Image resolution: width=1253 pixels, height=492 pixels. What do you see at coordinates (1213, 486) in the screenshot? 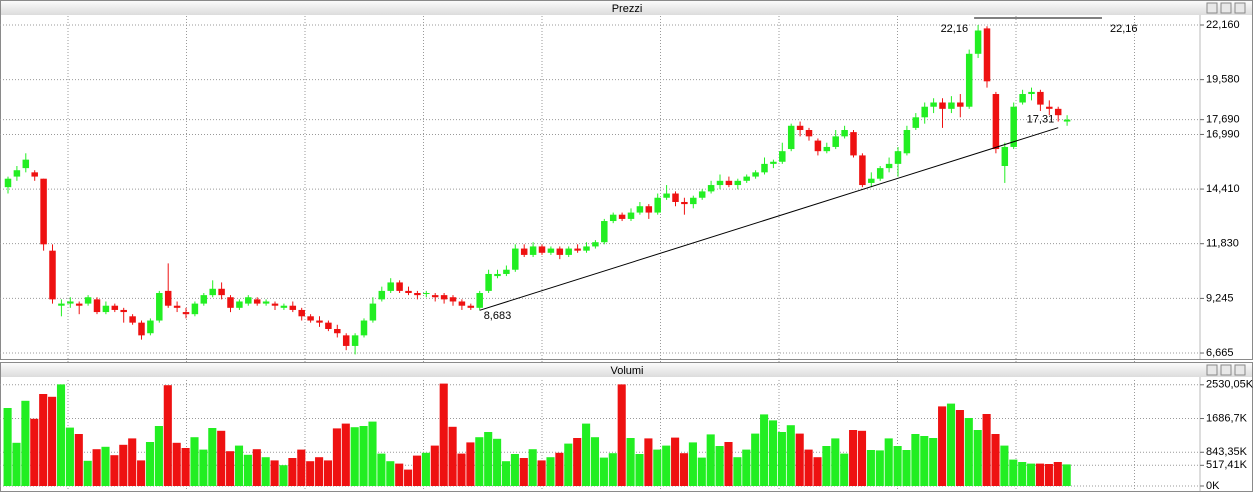
I see `y-tick-label: 0K` at bounding box center [1213, 486].